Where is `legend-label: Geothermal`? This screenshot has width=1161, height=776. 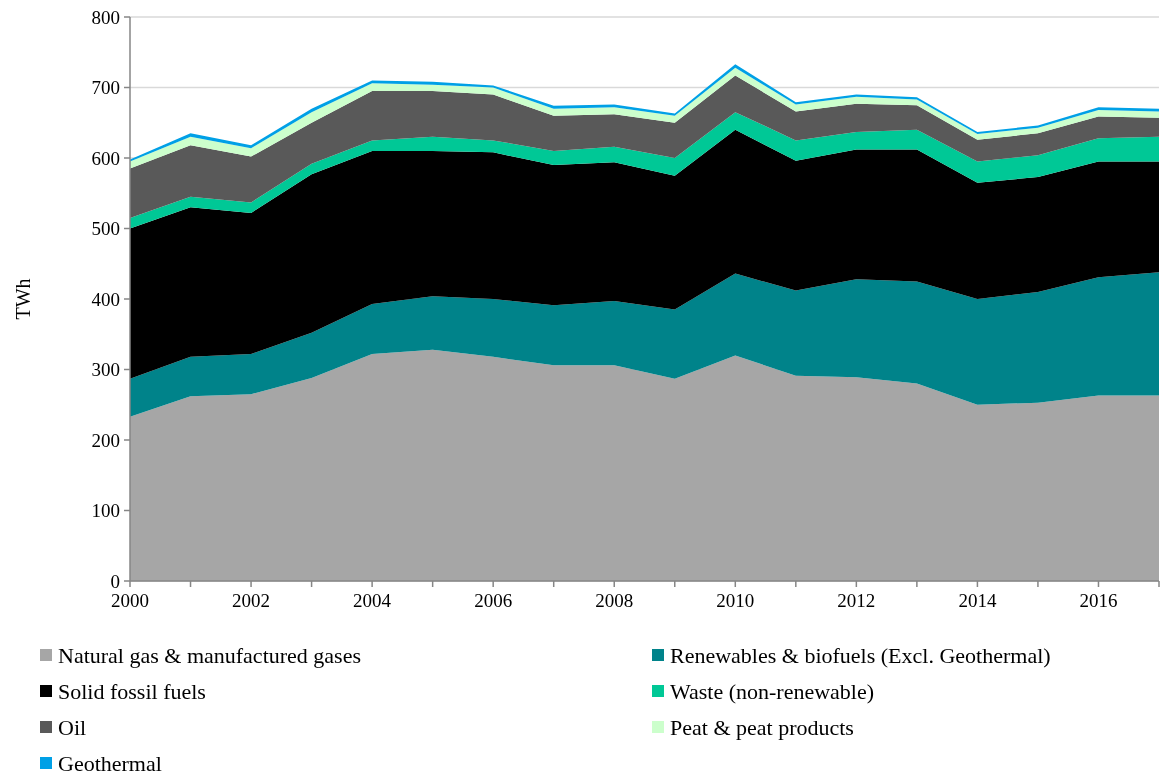
legend-label: Geothermal is located at coordinates (110, 763).